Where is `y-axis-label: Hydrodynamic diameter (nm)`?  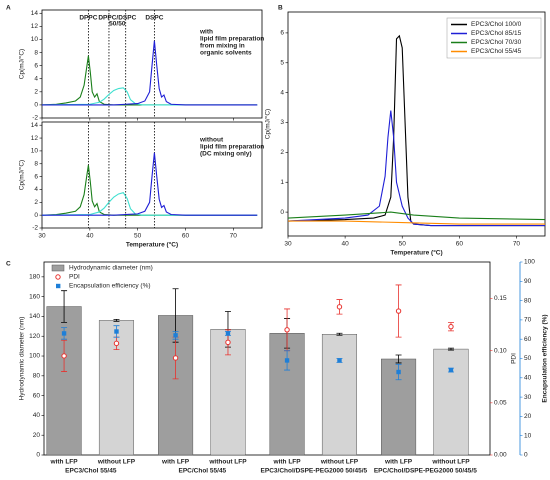
y-axis-label: Hydrodynamic diameter (nm) is located at coordinates (22, 359).